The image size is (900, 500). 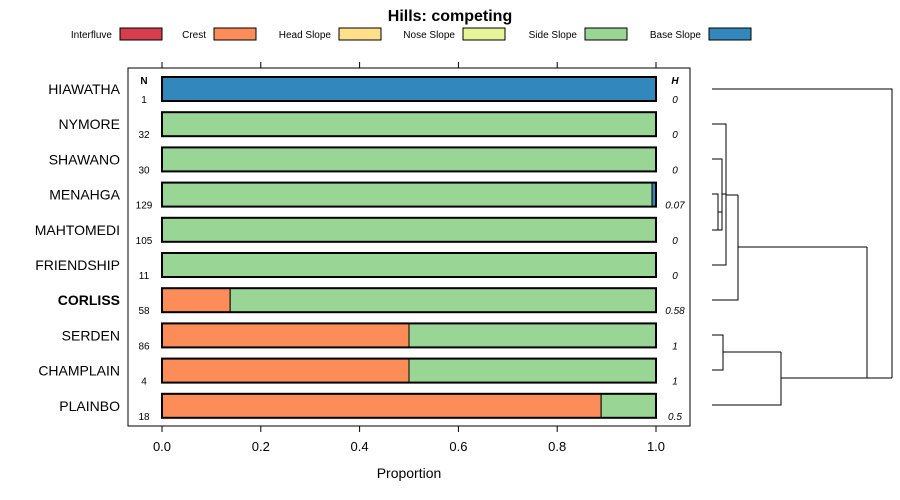 What do you see at coordinates (675, 81) in the screenshot?
I see `h-header: H` at bounding box center [675, 81].